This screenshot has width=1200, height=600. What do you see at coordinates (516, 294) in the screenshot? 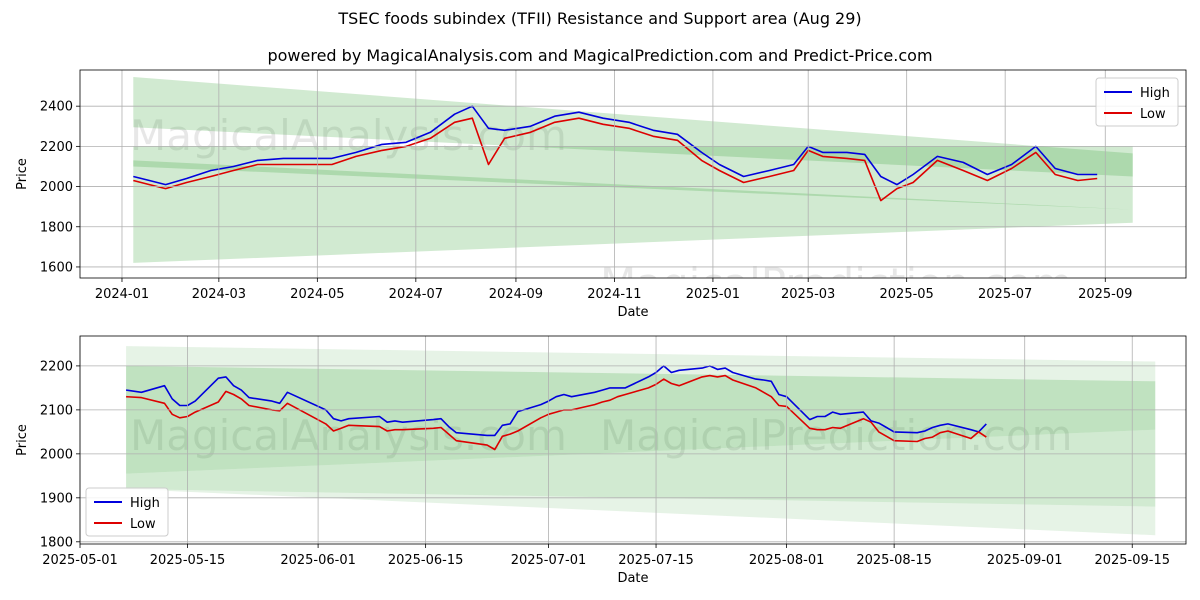
I see `x-tick-label: 2024-09` at bounding box center [516, 294].